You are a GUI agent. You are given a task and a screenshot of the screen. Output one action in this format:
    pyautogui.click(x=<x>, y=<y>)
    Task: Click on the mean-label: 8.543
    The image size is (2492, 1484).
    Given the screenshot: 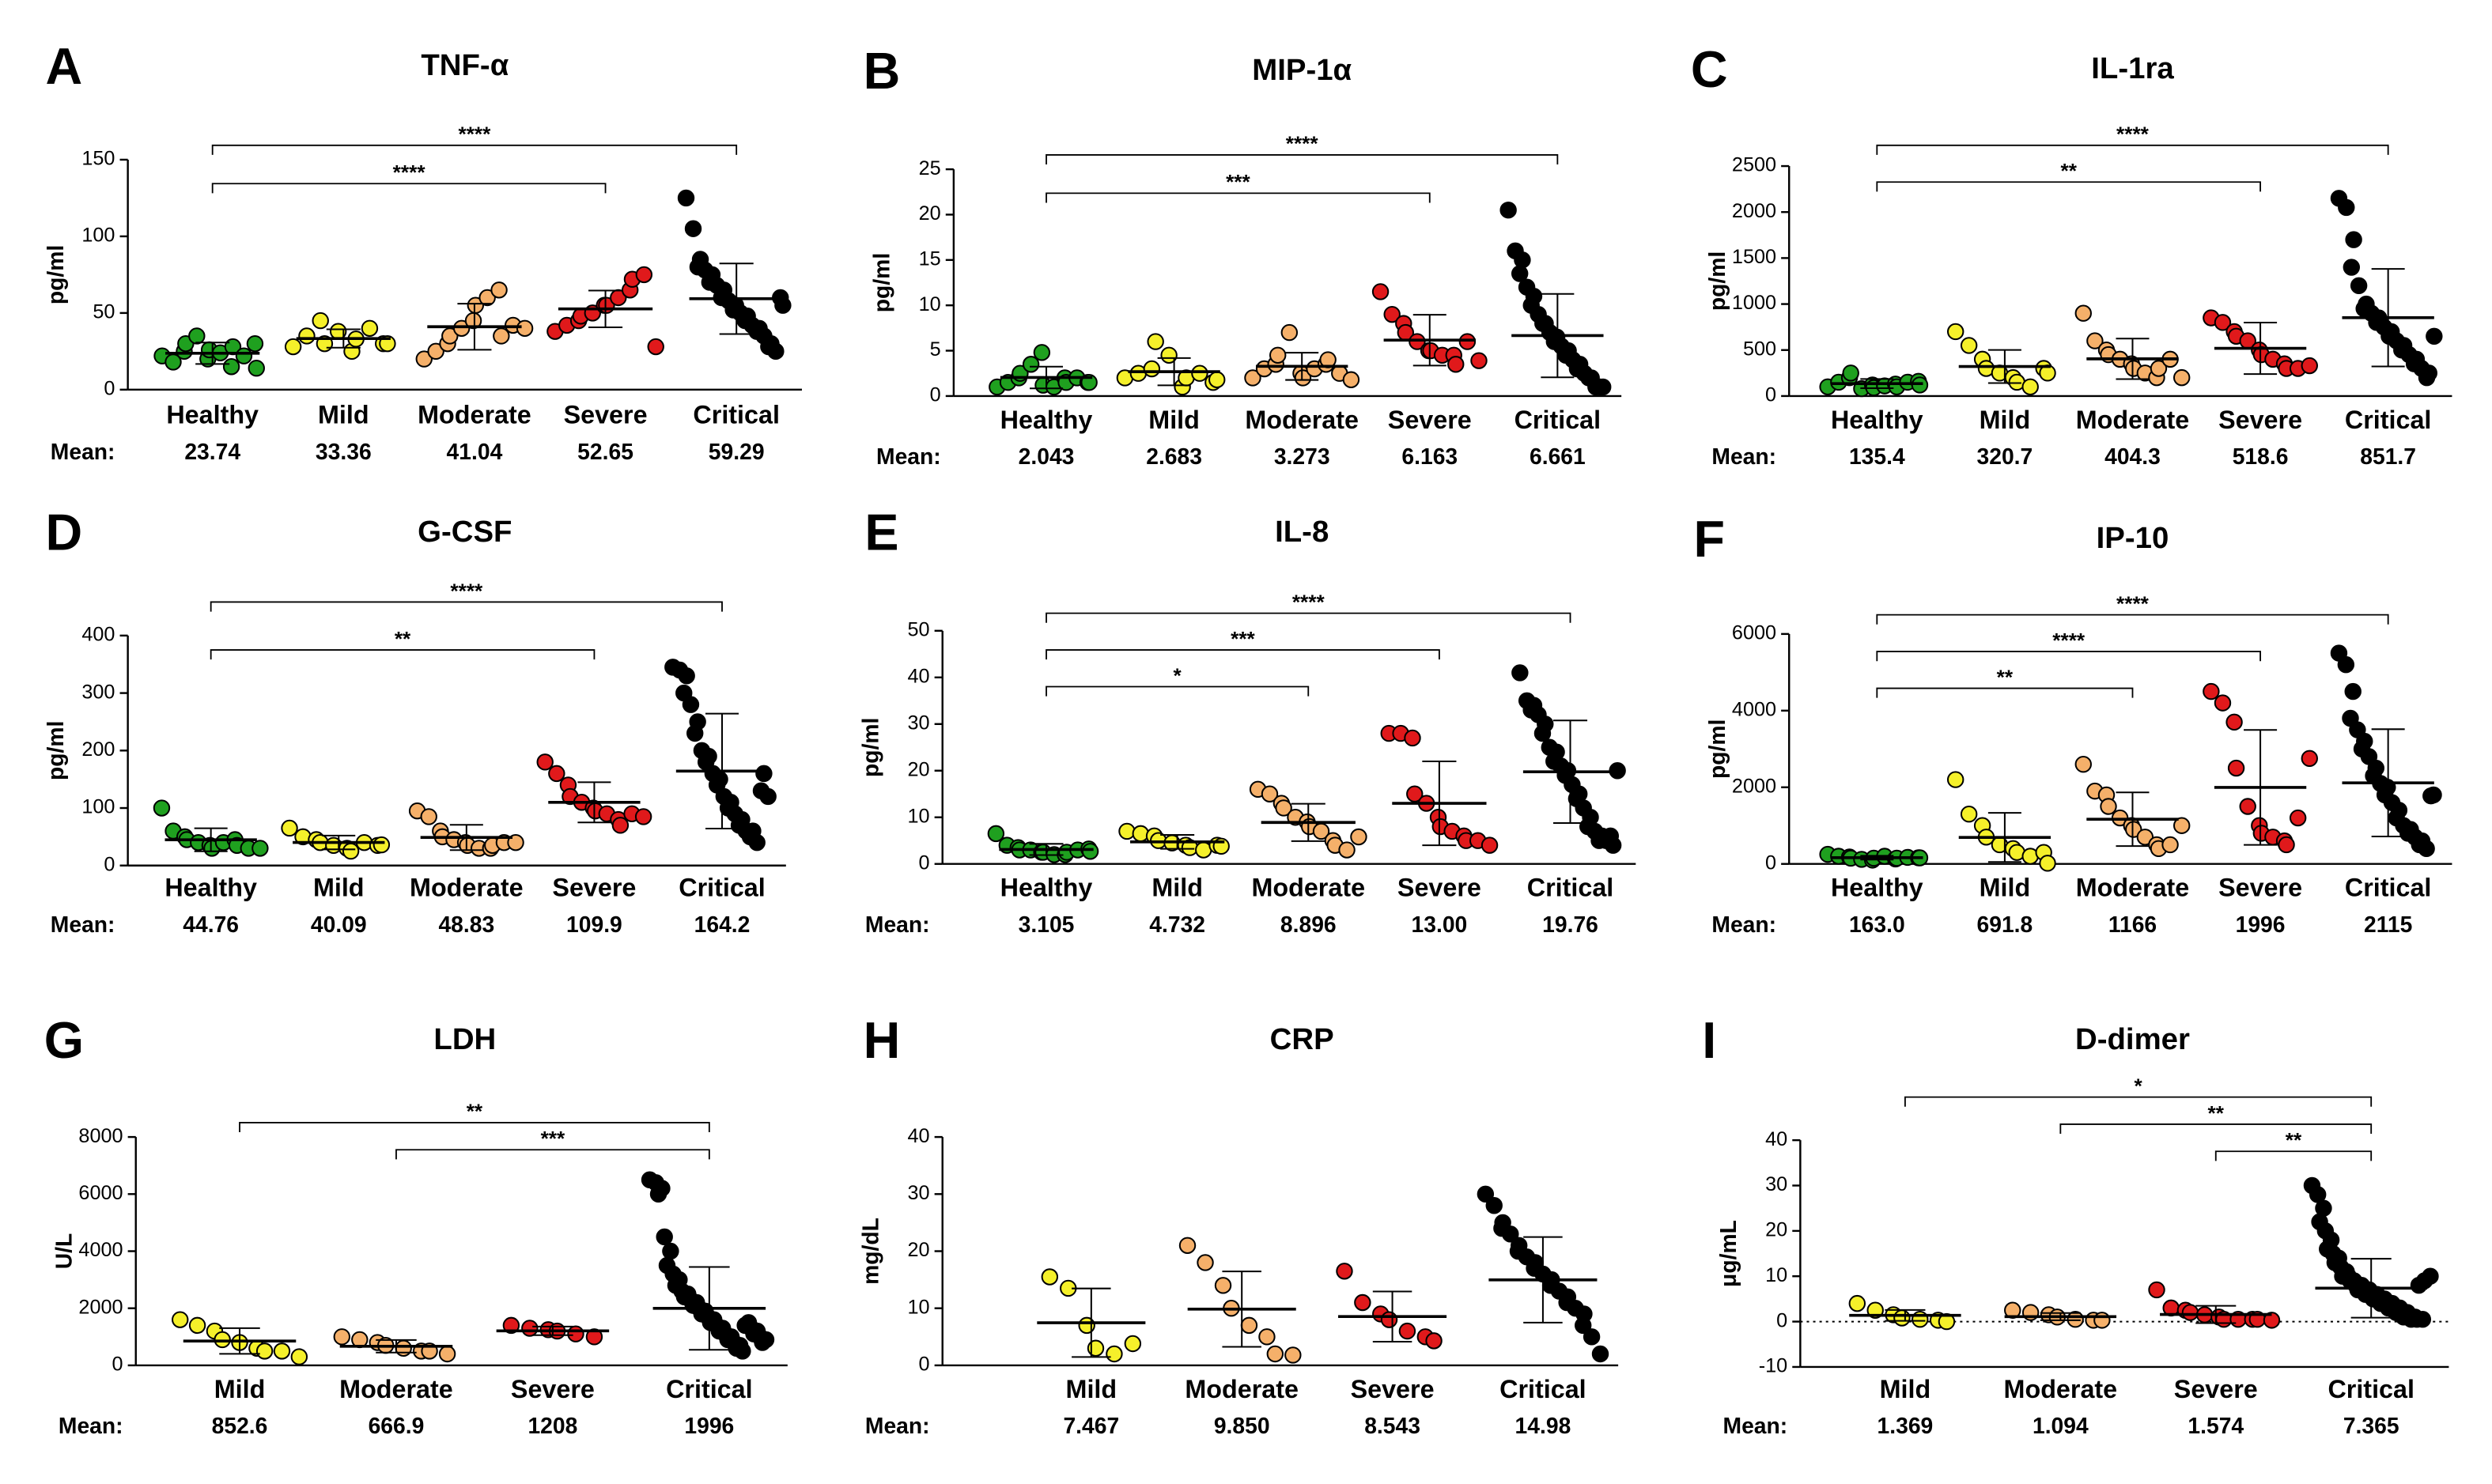 What is the action you would take?
    pyautogui.click(x=1392, y=1425)
    